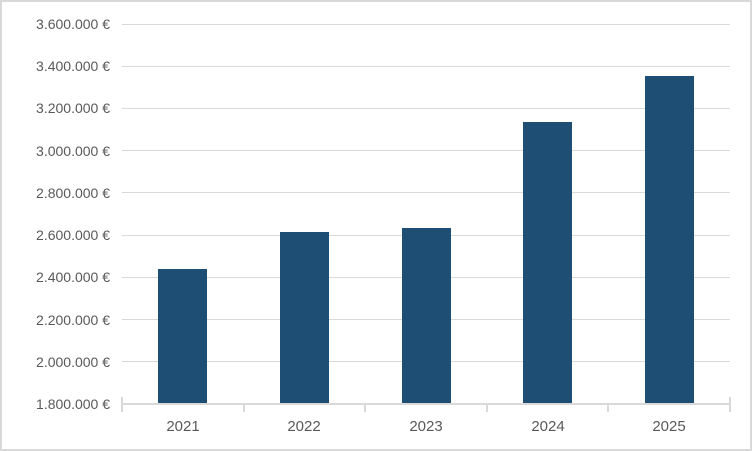  I want to click on y-axis-tick-label: 2.600.000 €, so click(73, 235).